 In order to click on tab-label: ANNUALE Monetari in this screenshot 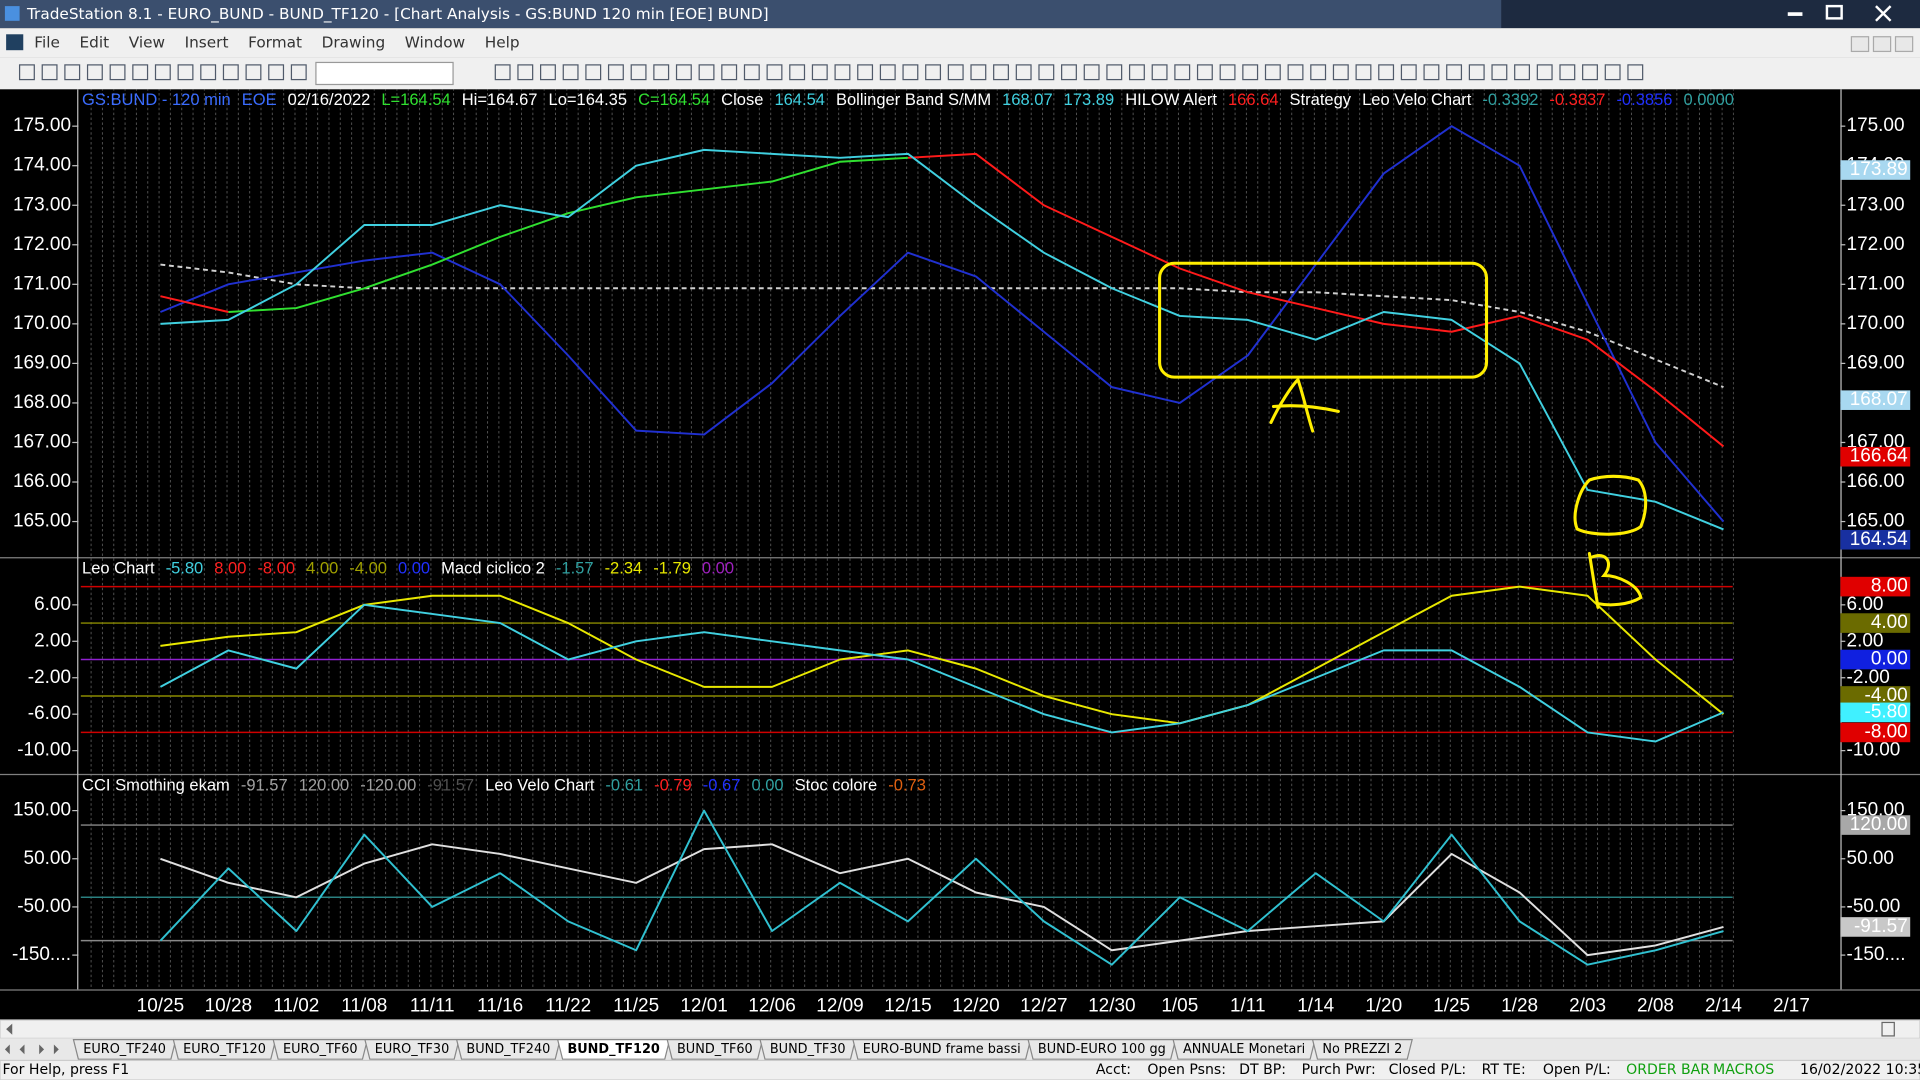, I will do `click(1244, 1049)`.